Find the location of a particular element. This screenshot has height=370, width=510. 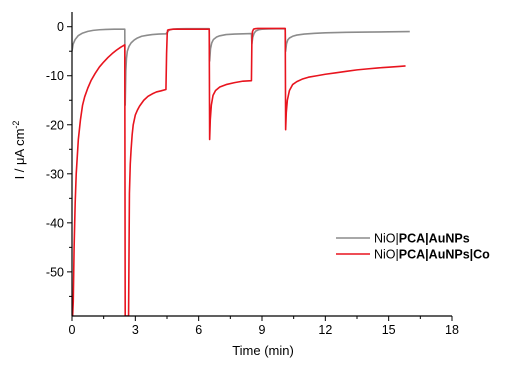

x-tick-label: 0 is located at coordinates (72, 330).